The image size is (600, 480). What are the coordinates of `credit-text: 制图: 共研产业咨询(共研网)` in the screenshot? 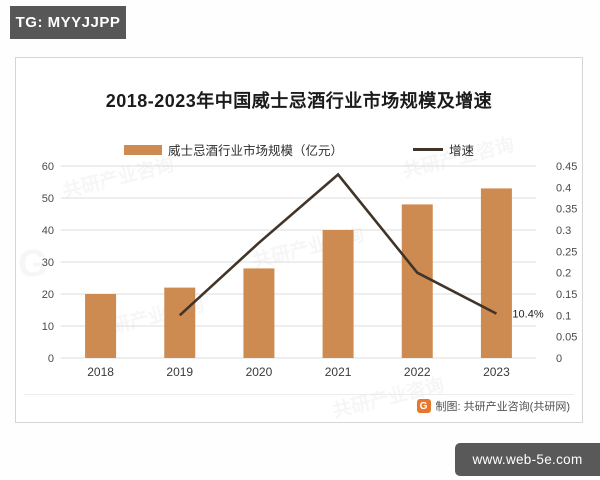 It's located at (502, 407).